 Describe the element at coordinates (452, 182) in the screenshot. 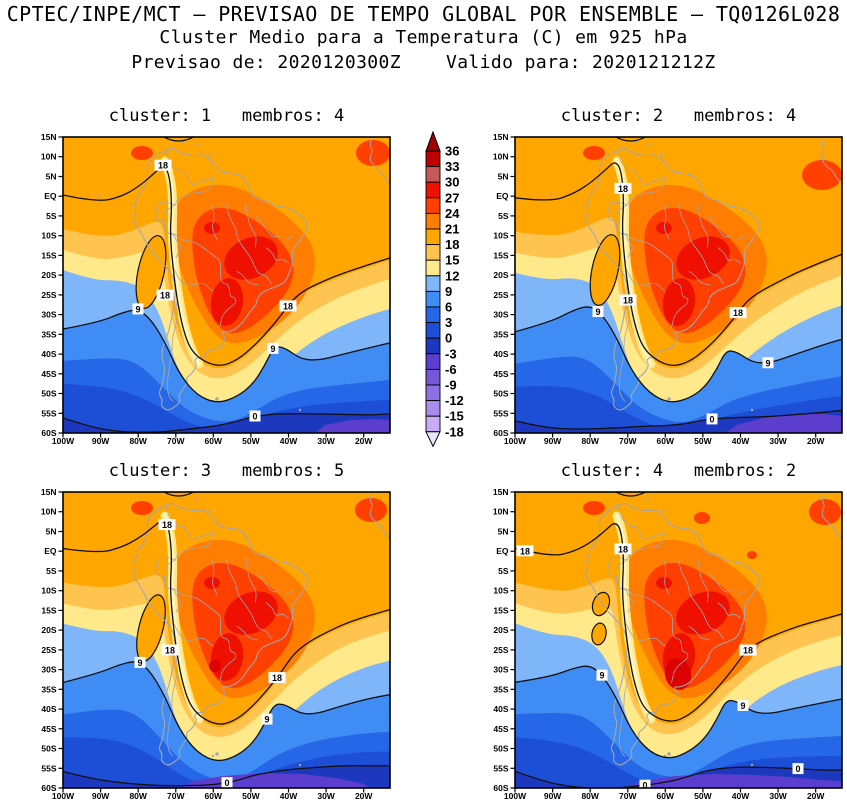

I see `svg-text: 30` at that location.